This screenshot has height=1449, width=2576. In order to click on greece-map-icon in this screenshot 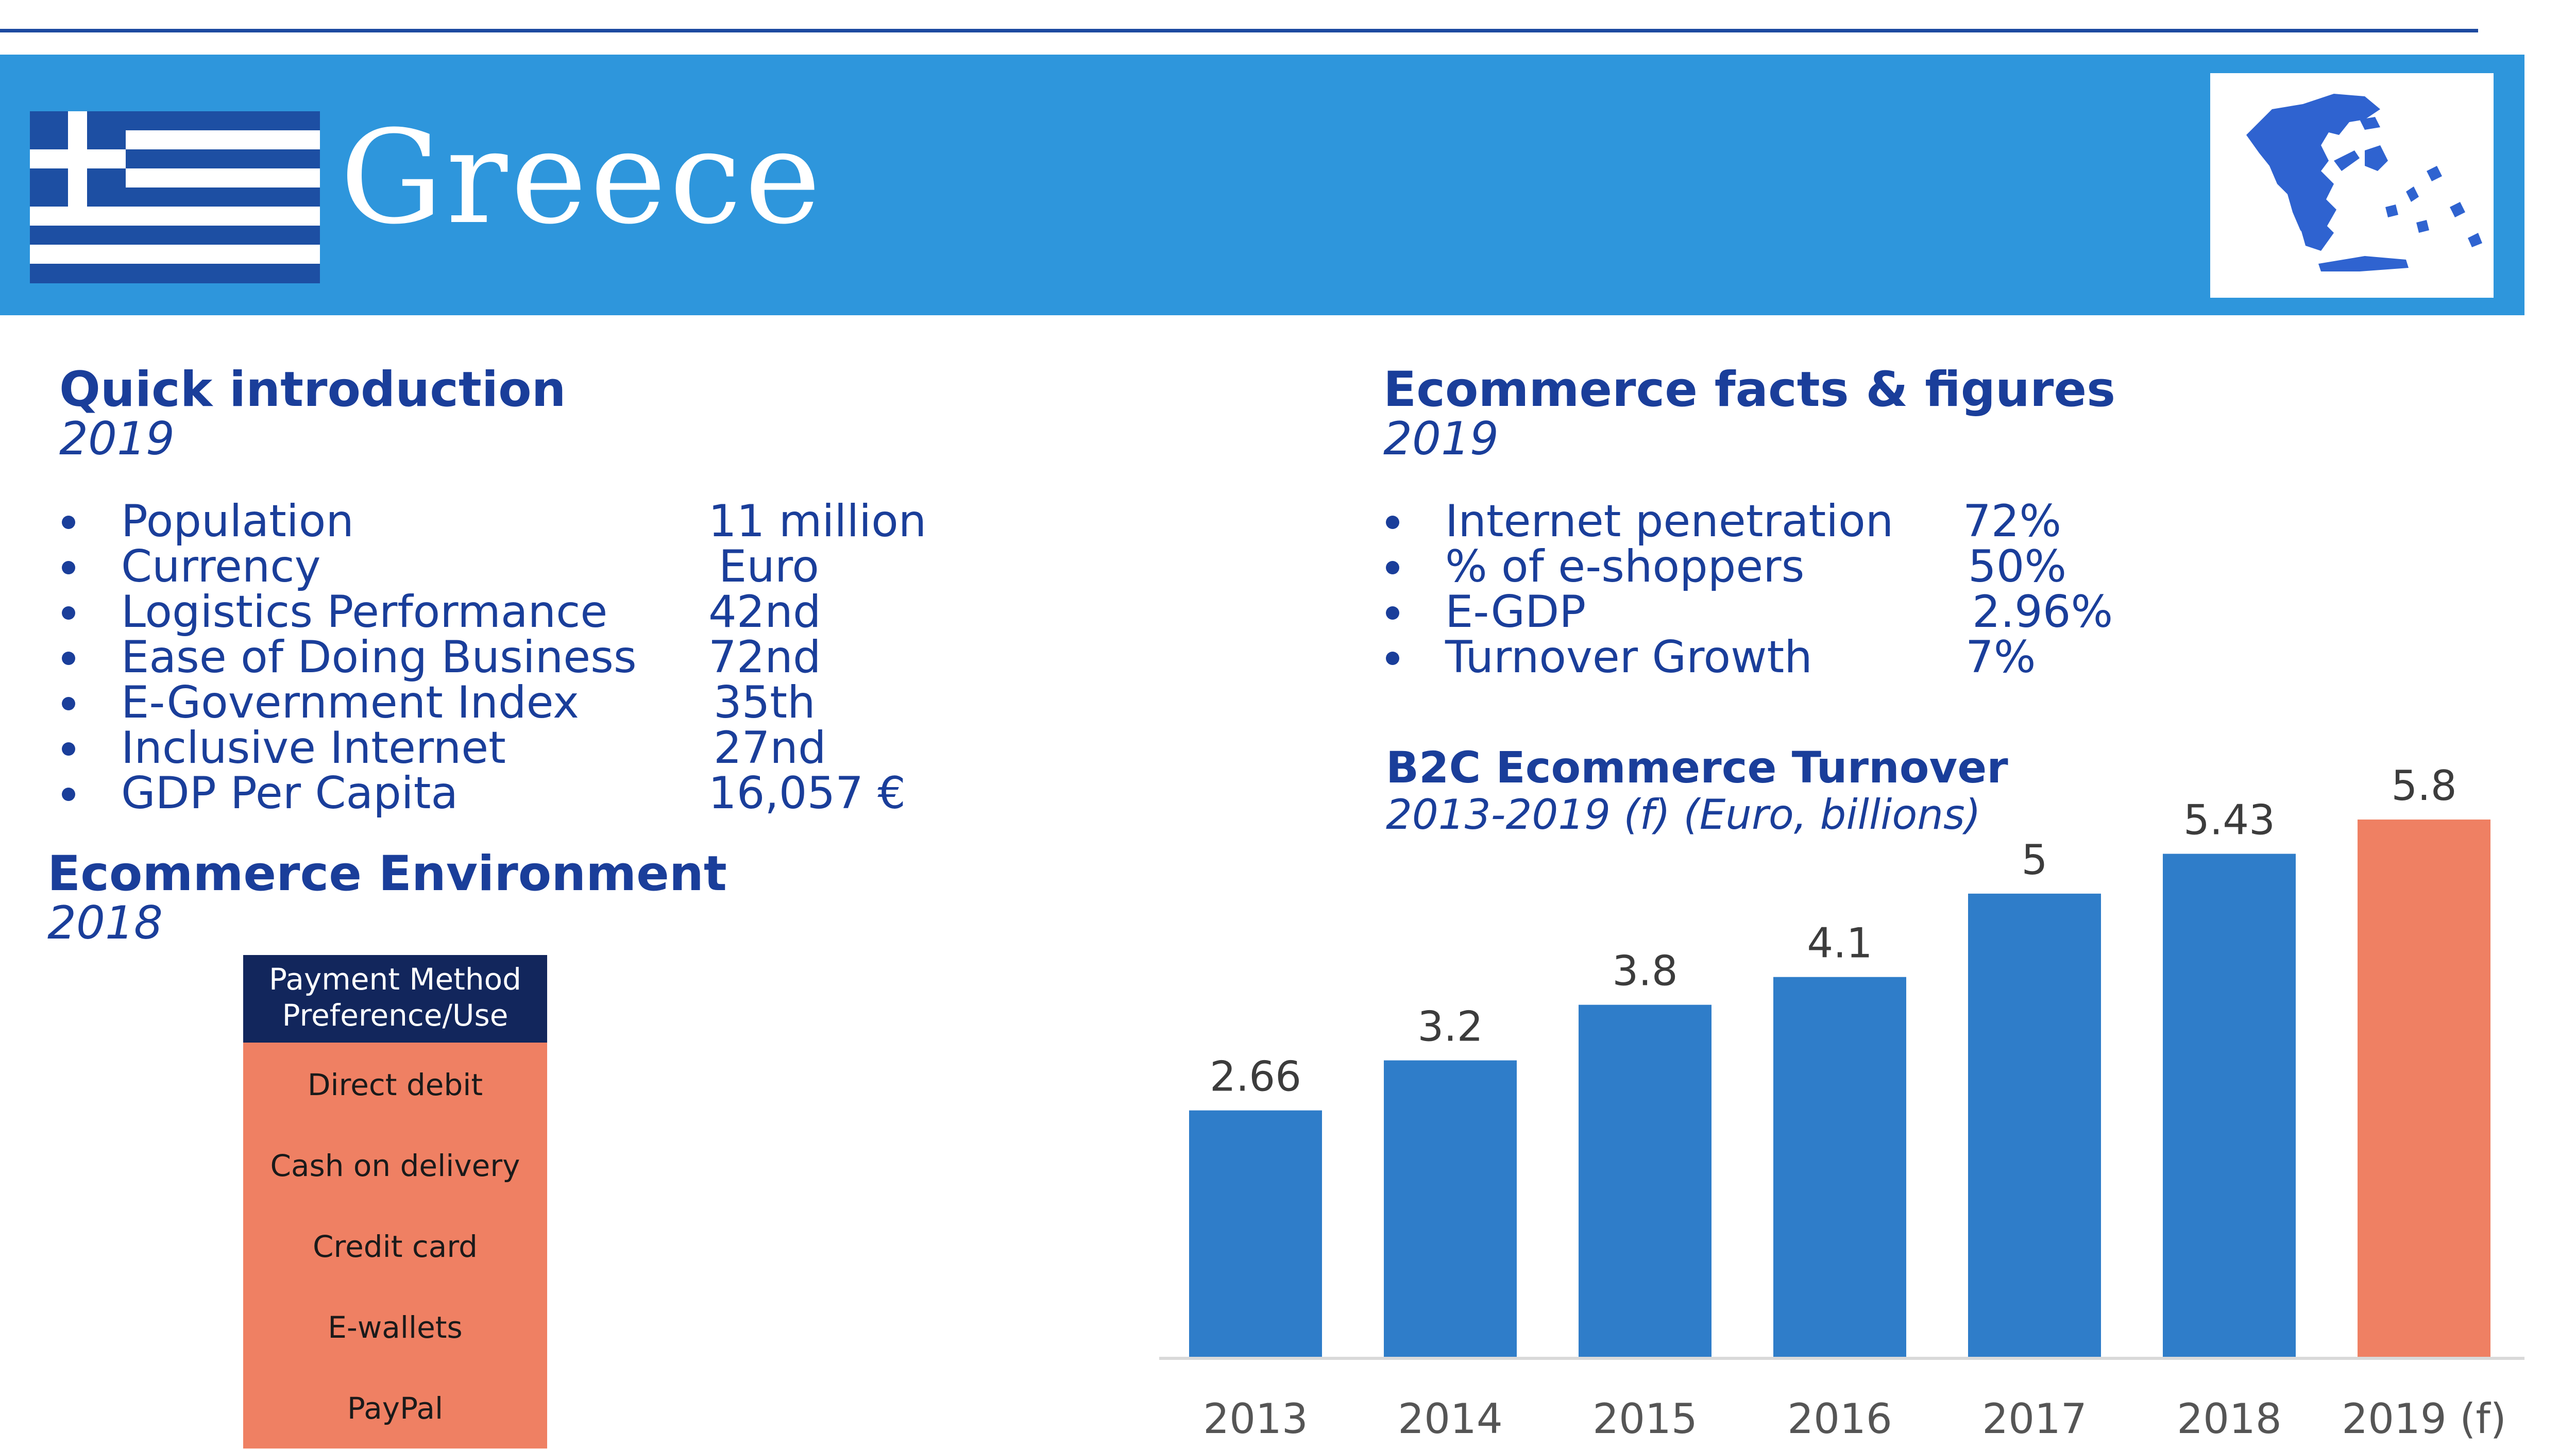, I will do `click(2352, 186)`.